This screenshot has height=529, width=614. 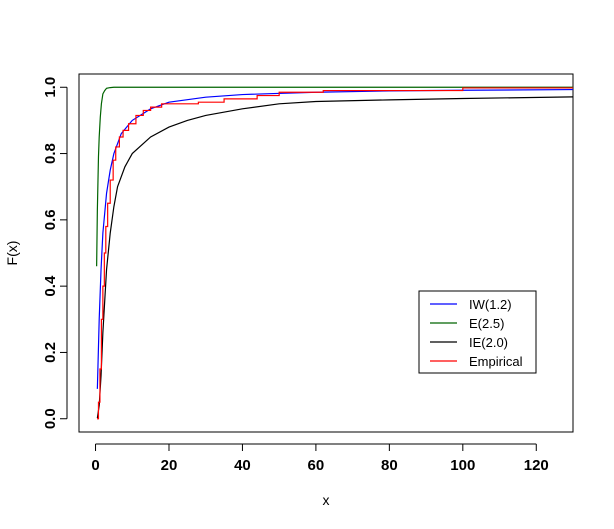 What do you see at coordinates (496, 361) in the screenshot?
I see `legend-label: Empirical` at bounding box center [496, 361].